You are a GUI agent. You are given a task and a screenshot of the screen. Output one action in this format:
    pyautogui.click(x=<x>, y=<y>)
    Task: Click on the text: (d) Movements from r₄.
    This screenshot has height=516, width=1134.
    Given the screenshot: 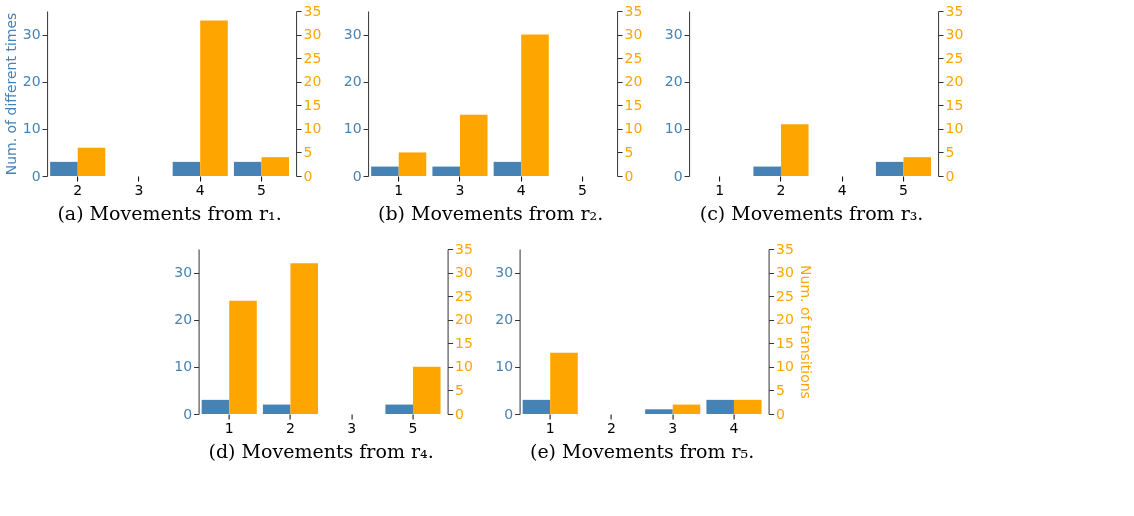 What is the action you would take?
    pyautogui.click(x=321, y=451)
    